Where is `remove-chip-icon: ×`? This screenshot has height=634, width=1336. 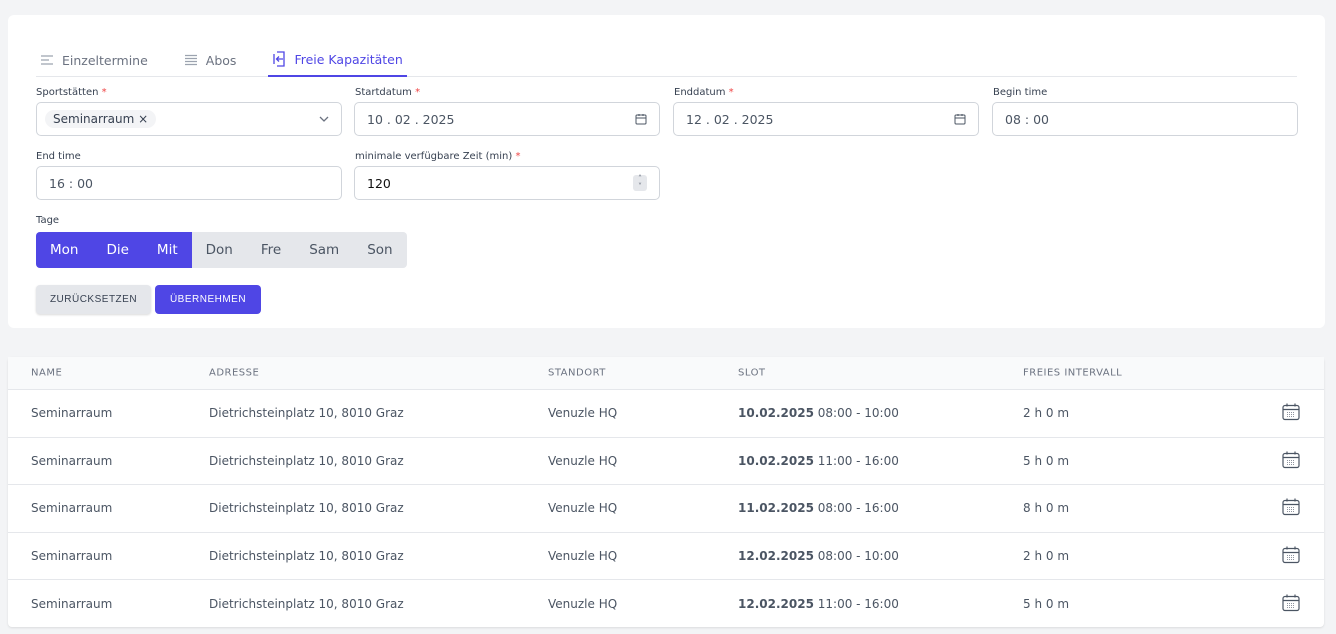
remove-chip-icon: × is located at coordinates (143, 119).